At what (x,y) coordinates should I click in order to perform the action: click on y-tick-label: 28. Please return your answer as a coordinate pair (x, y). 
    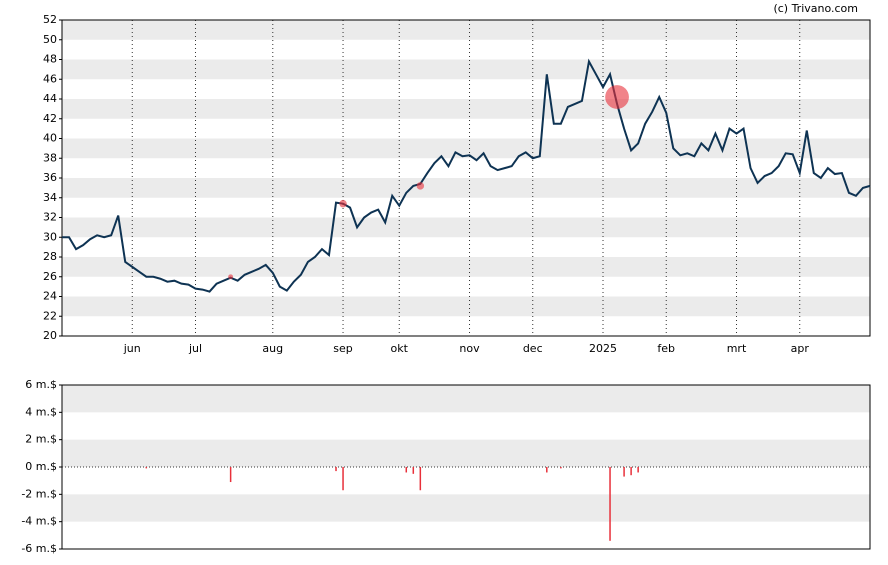
    Looking at the image, I should click on (50, 256).